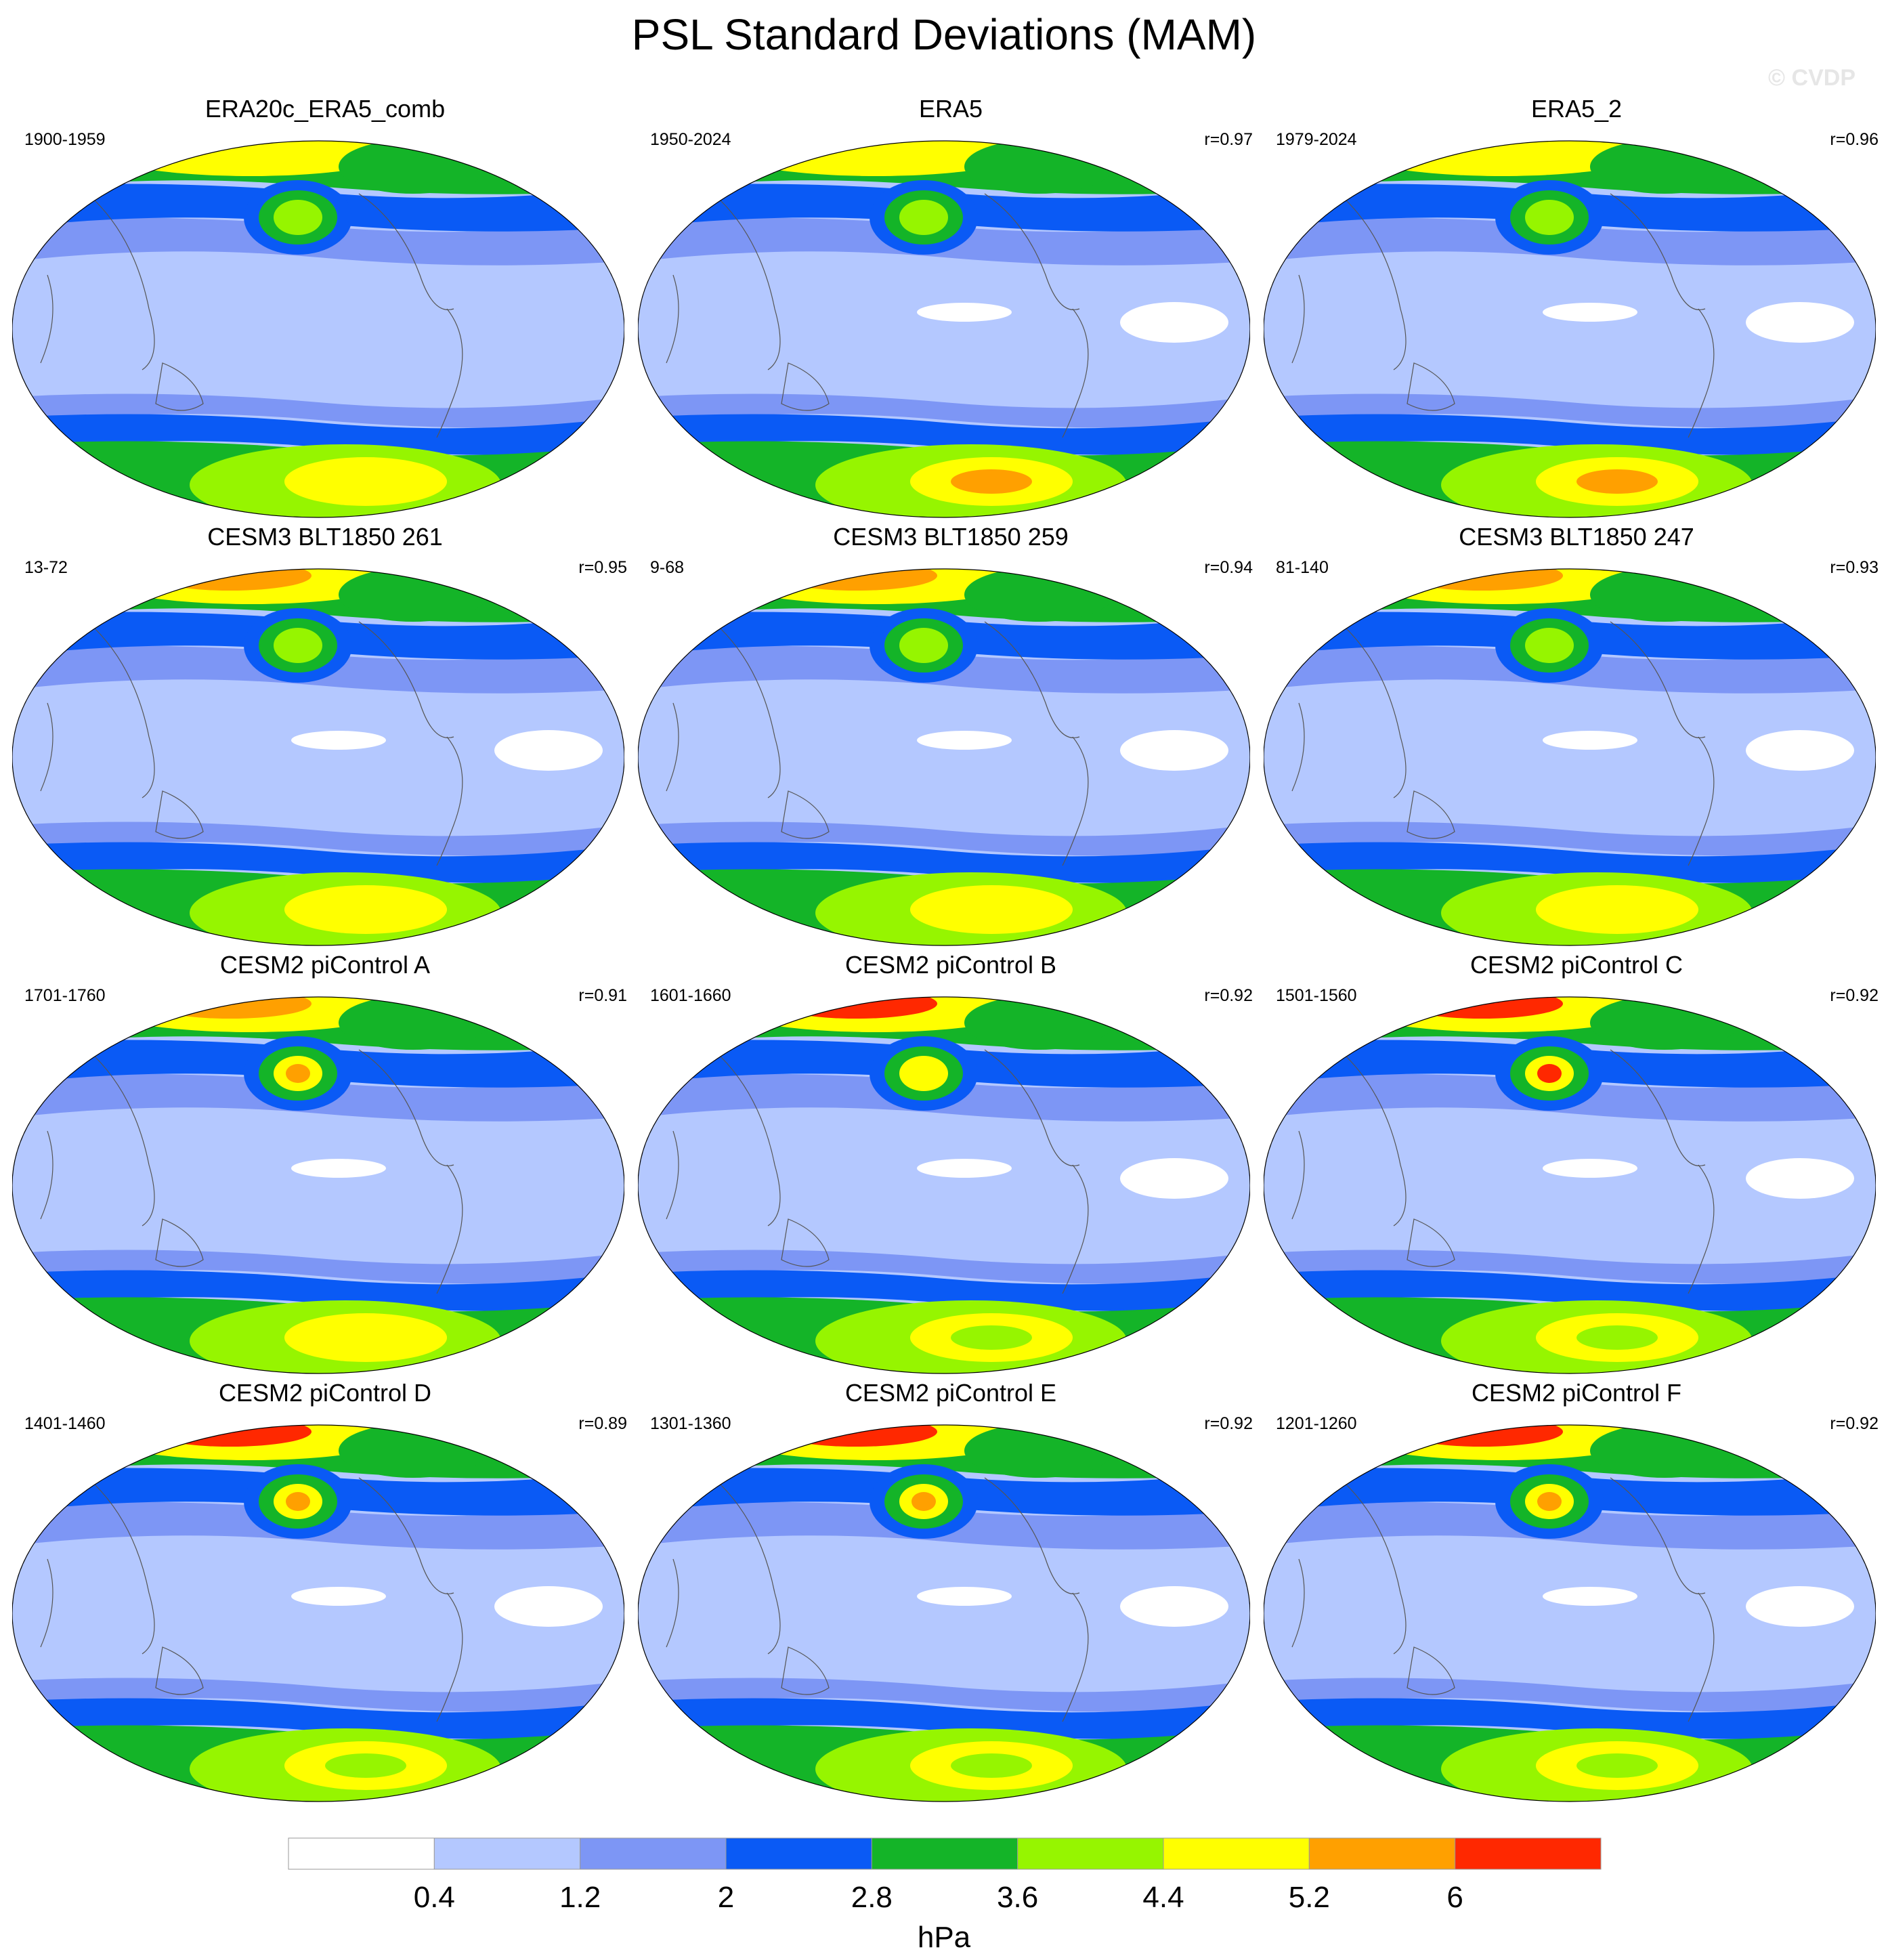  What do you see at coordinates (690, 995) in the screenshot?
I see `panel-period: 1601-1660` at bounding box center [690, 995].